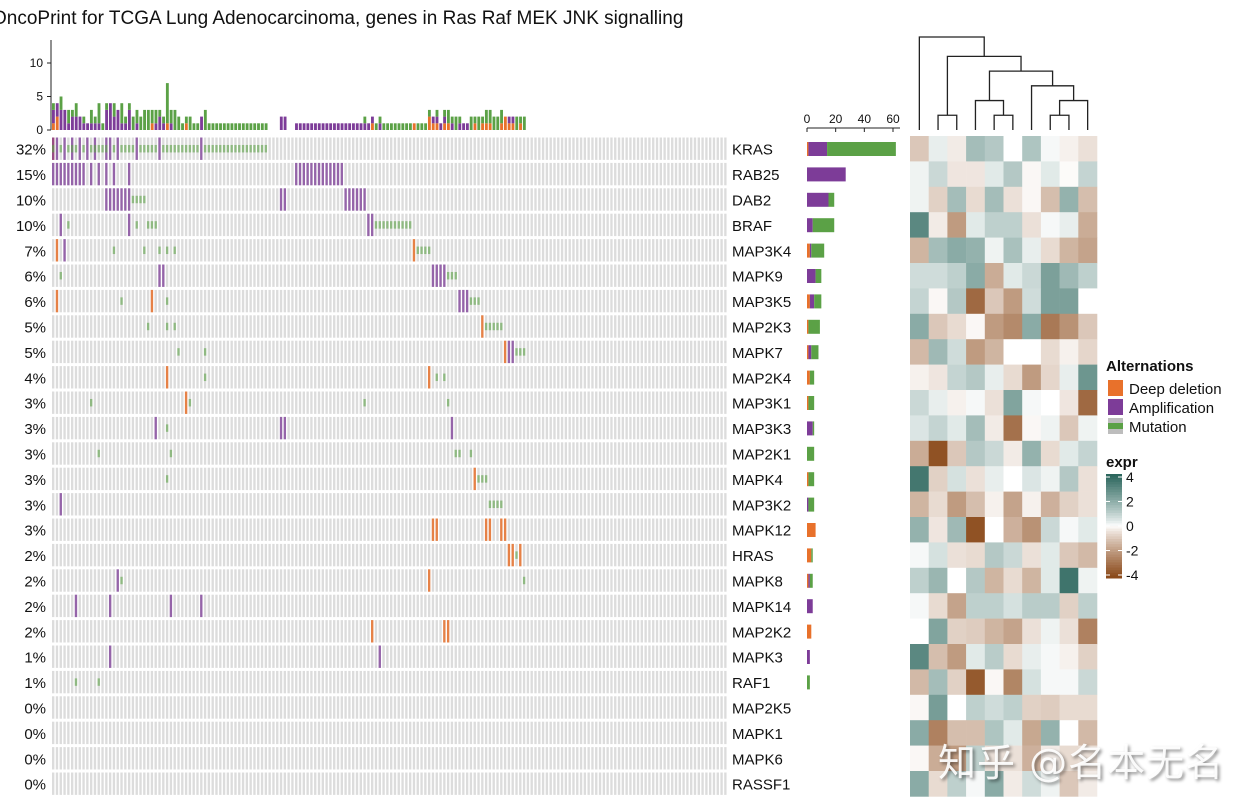  What do you see at coordinates (37, 63) in the screenshot?
I see `top-barplot-tick-label: 10` at bounding box center [37, 63].